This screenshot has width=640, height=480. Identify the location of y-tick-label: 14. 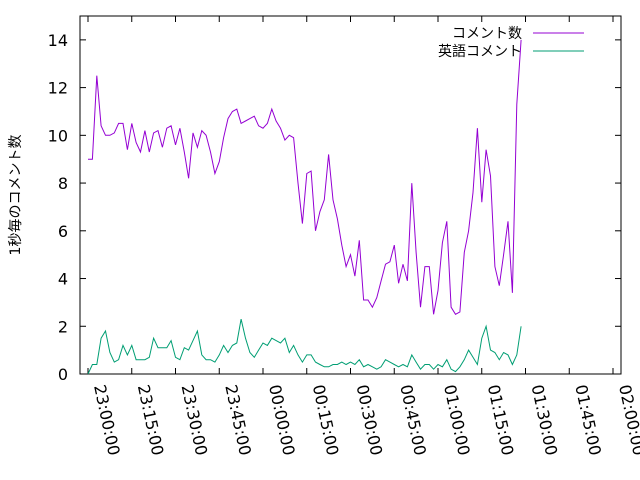
(58, 40).